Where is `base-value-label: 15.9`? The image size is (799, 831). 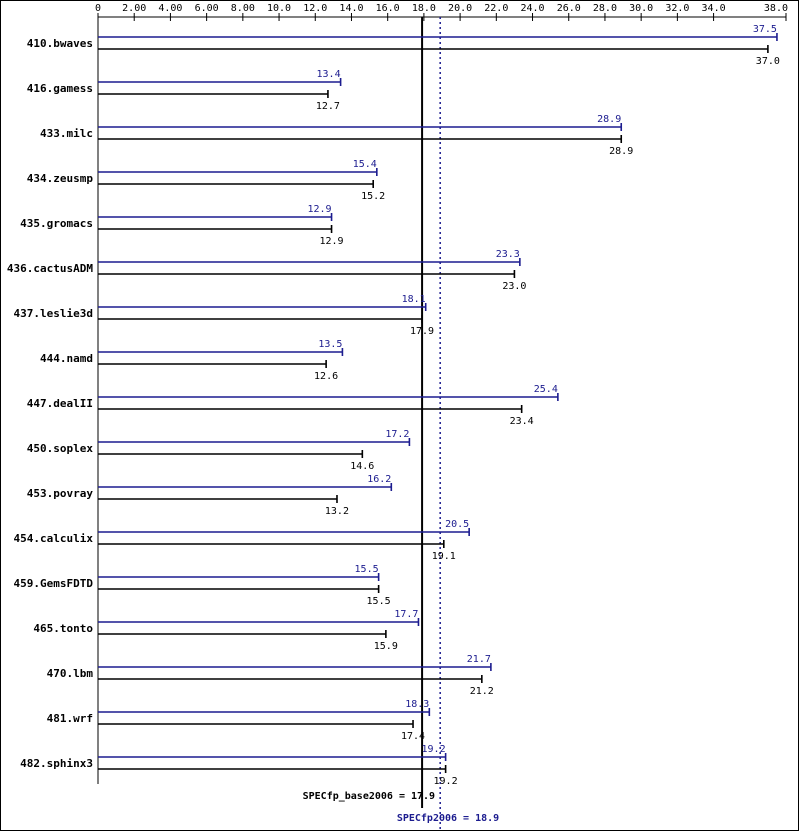 base-value-label: 15.9 is located at coordinates (386, 646).